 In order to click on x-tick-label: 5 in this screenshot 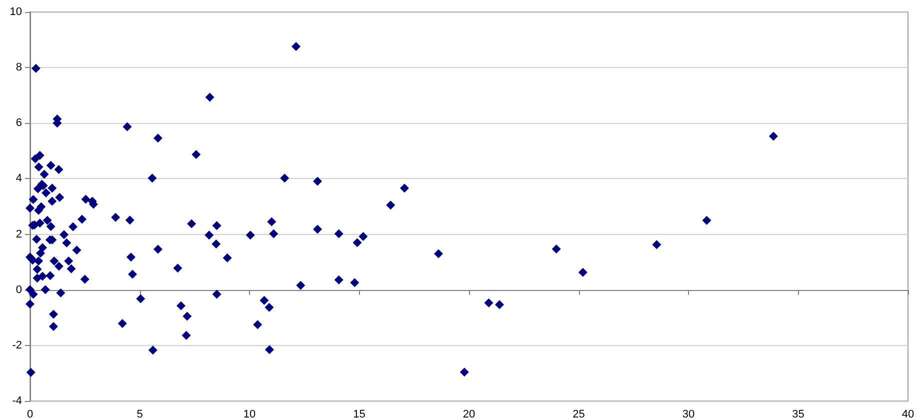, I will do `click(139, 414)`.